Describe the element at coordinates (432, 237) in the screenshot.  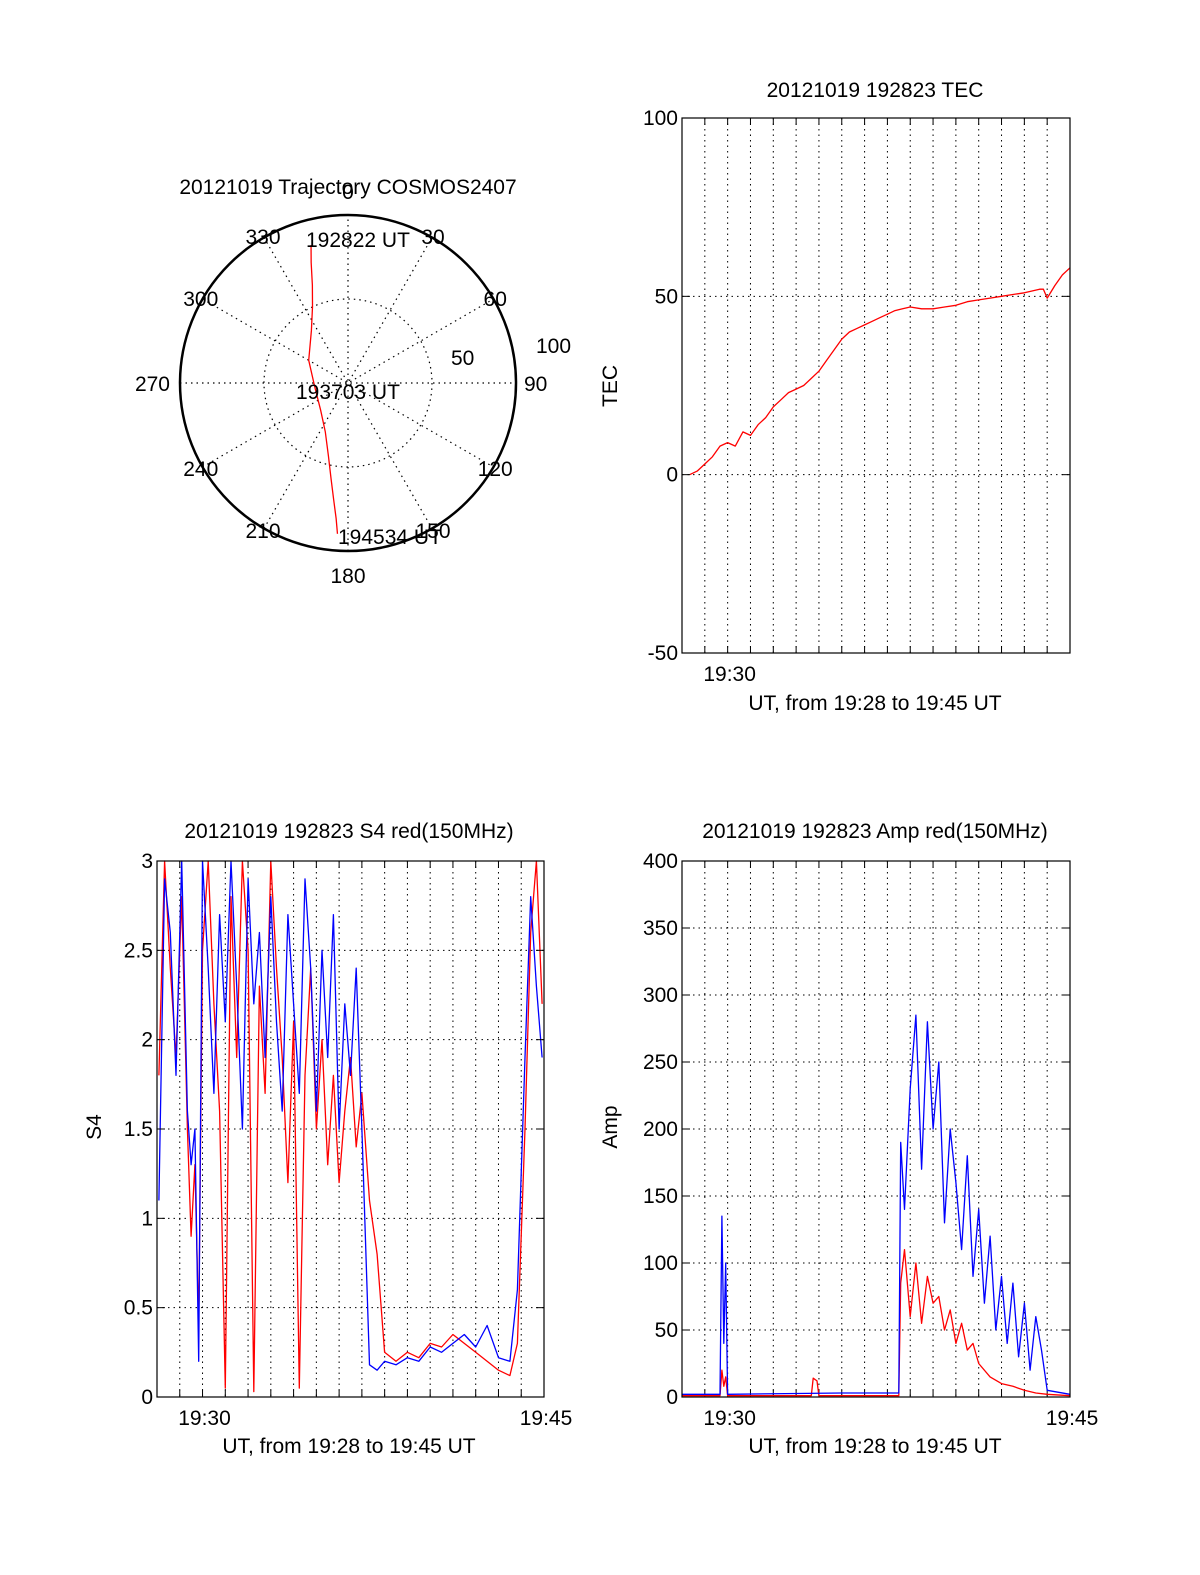
I see `azimuth-label-30: 30` at that location.